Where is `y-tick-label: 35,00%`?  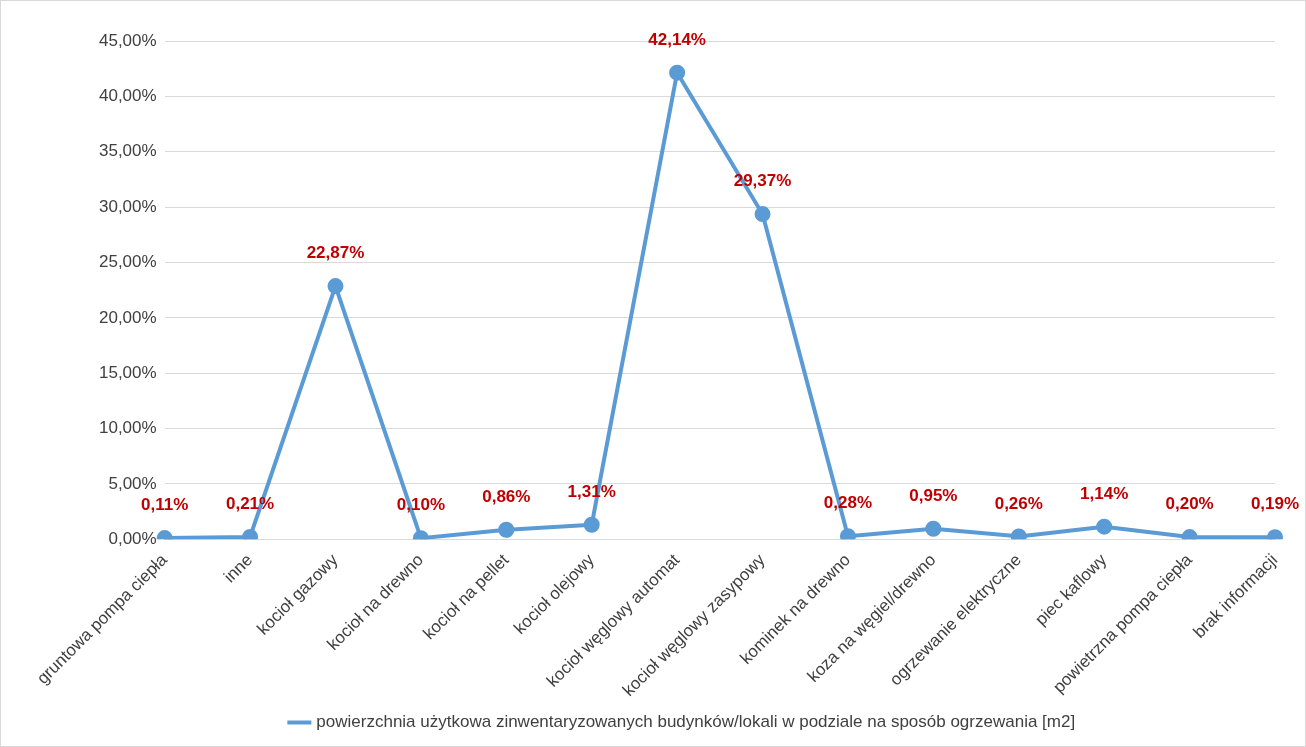 y-tick-label: 35,00% is located at coordinates (127, 151).